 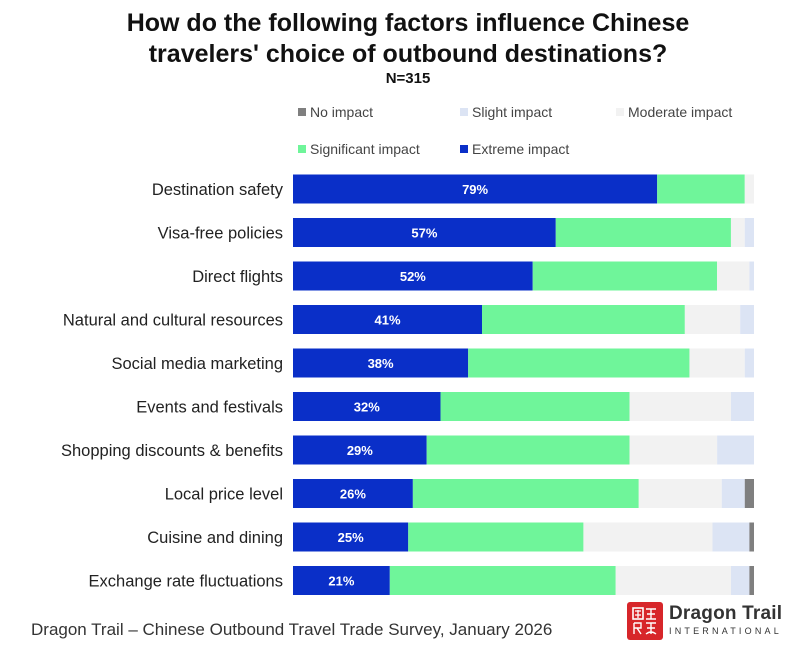 I want to click on data-label: 38%, so click(x=381, y=363).